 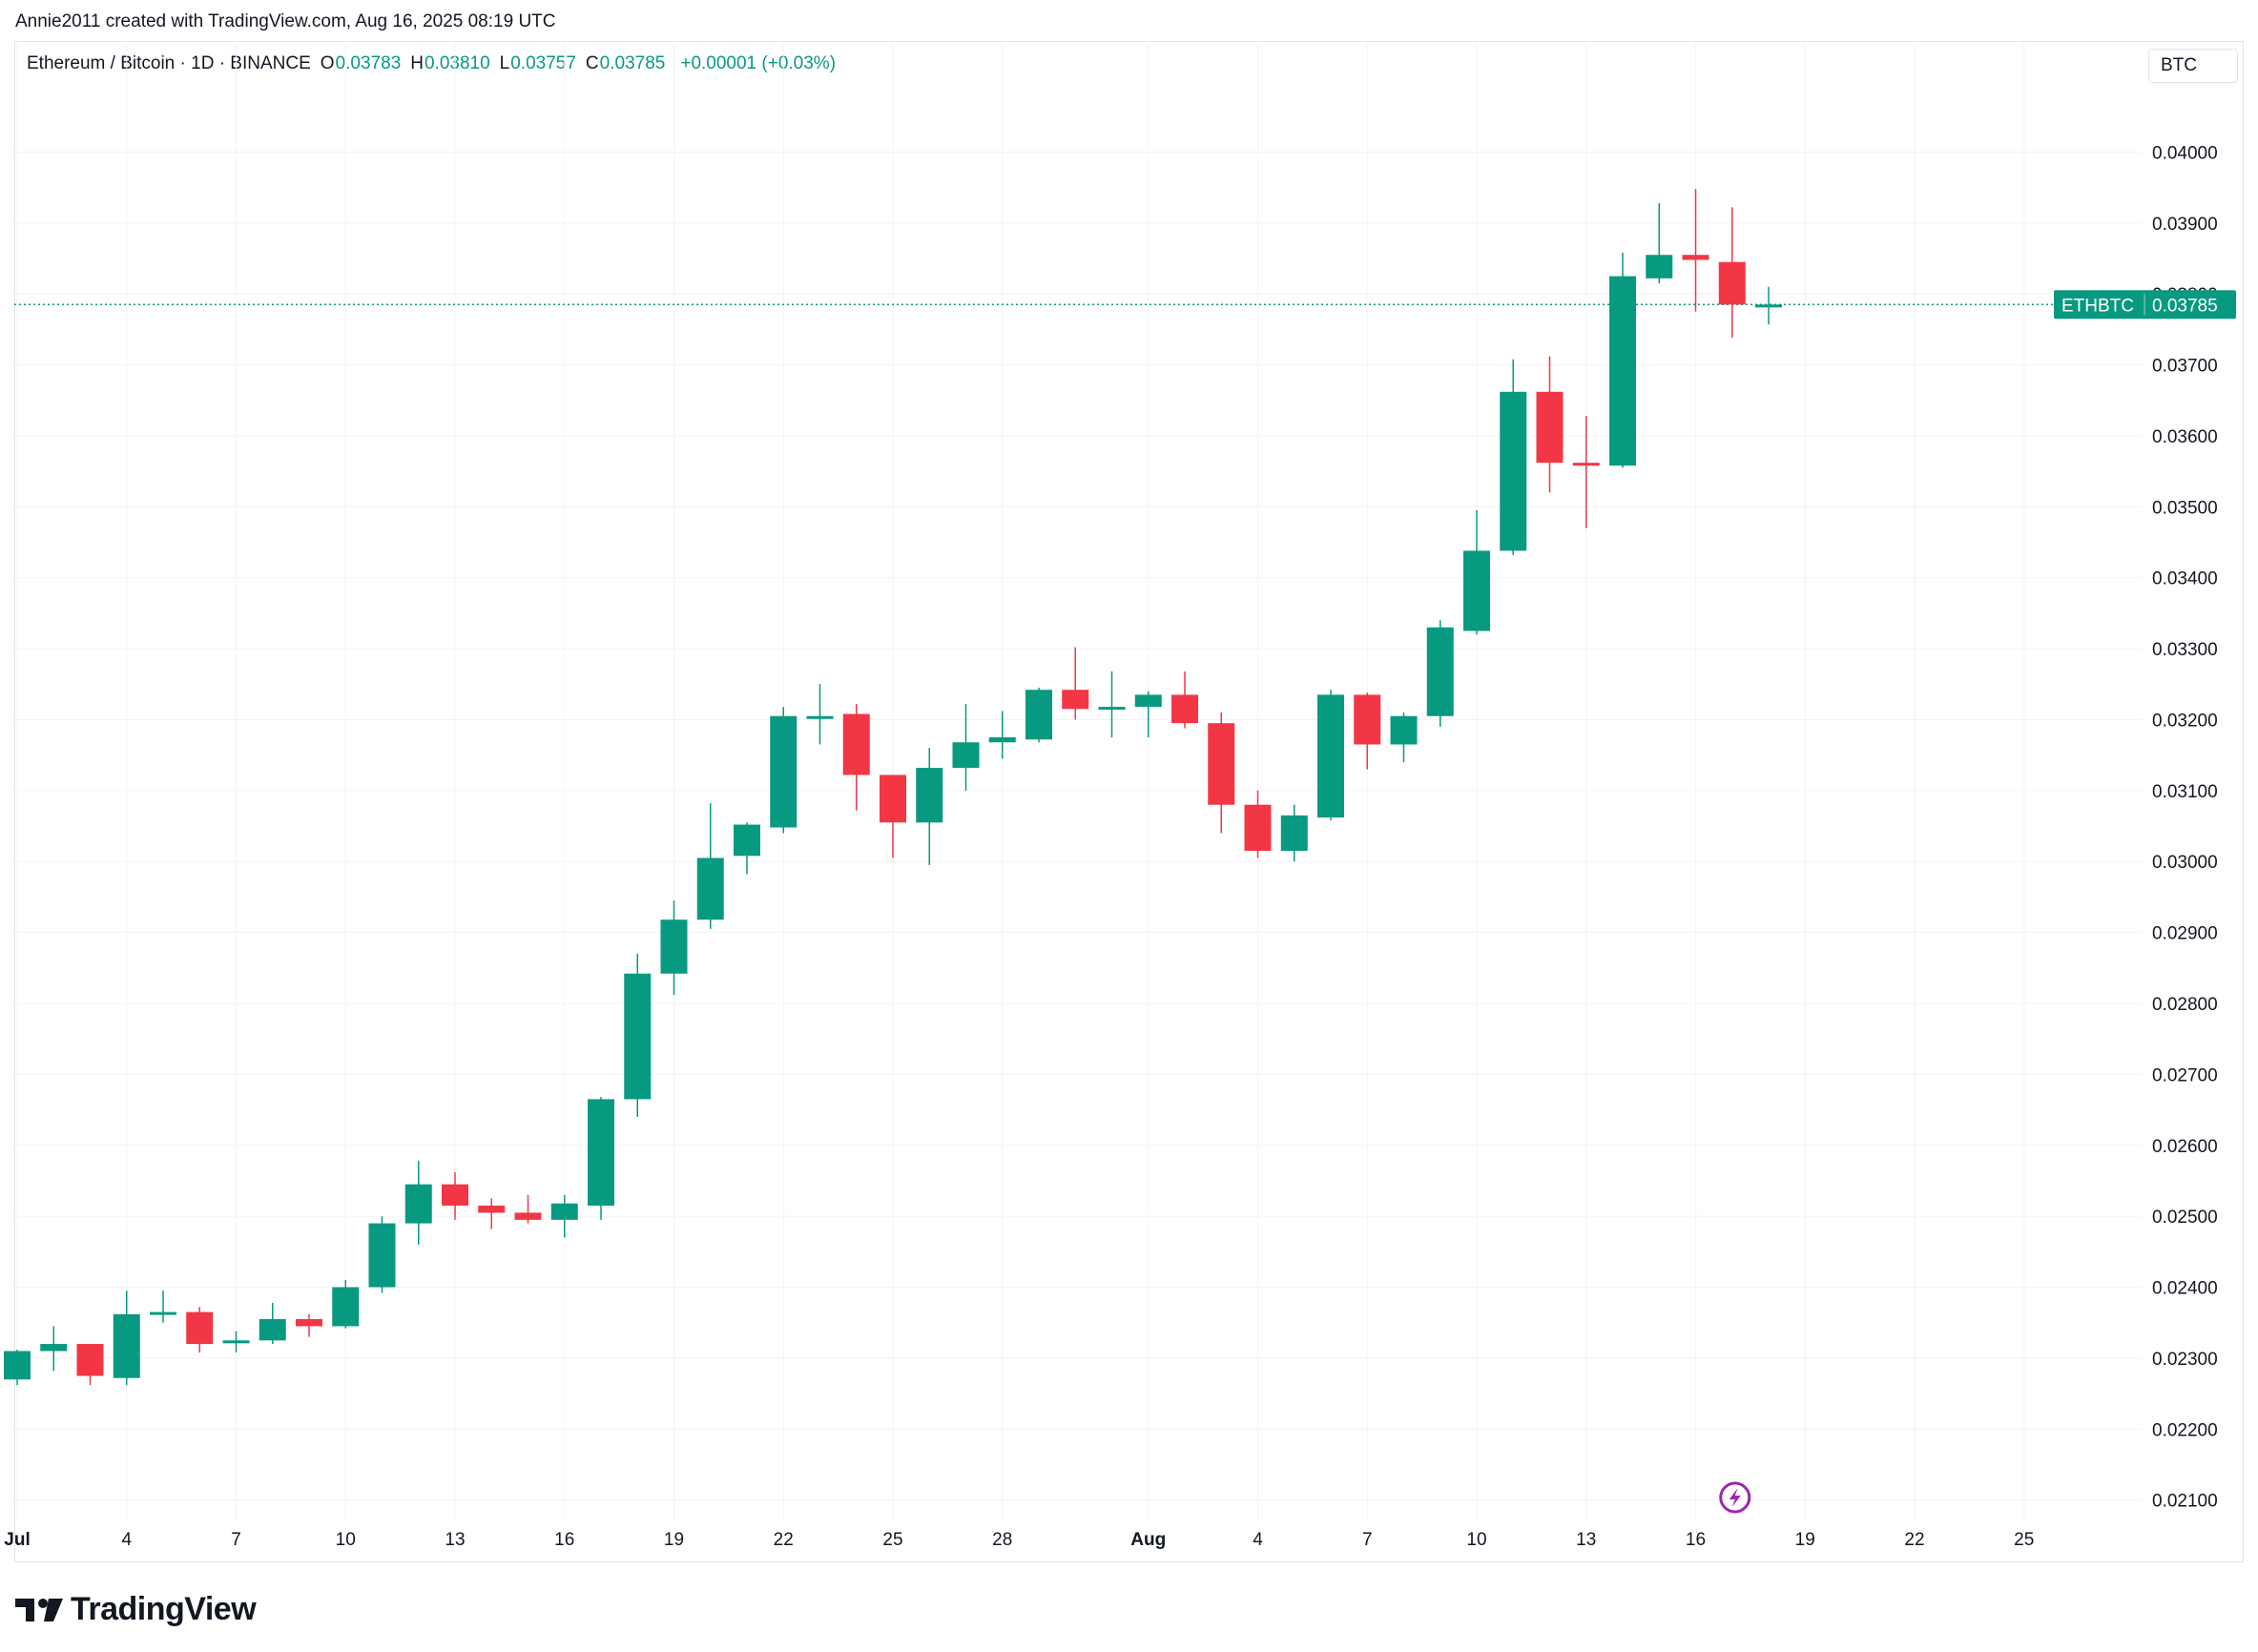 What do you see at coordinates (2097, 306) in the screenshot?
I see `last-price-ticker: ETHBTC` at bounding box center [2097, 306].